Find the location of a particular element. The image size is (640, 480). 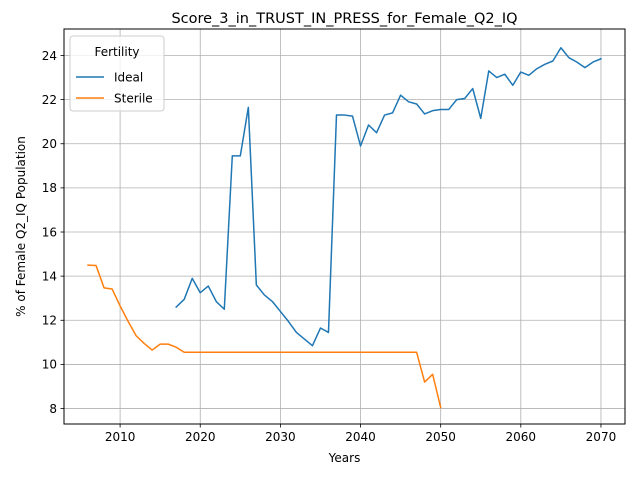

y-tick-label: 10 is located at coordinates (49, 365).